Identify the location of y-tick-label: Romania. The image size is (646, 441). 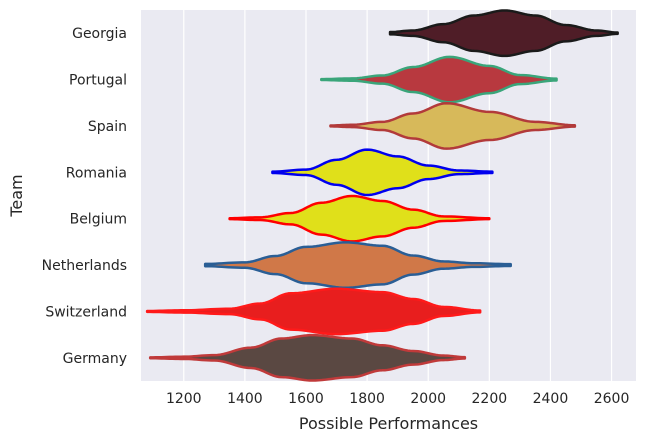
(96, 173).